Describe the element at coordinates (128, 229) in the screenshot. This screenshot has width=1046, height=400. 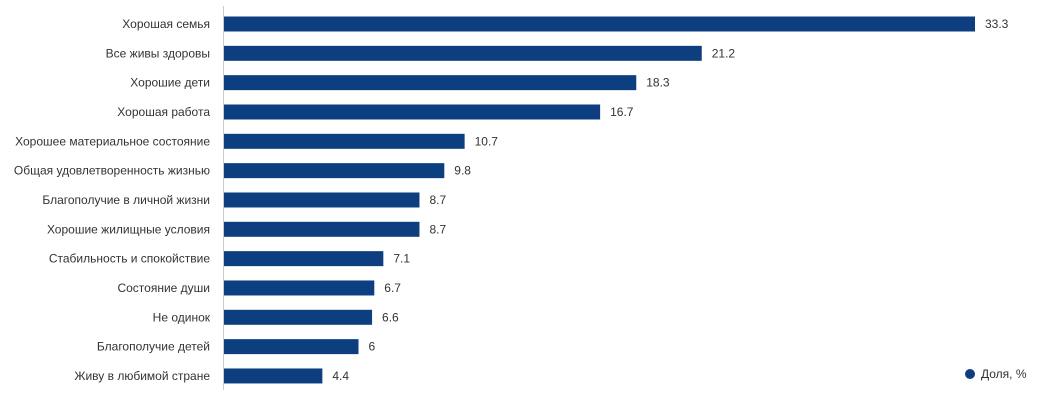
I see `category-label: Хорошие жилищные условия` at that location.